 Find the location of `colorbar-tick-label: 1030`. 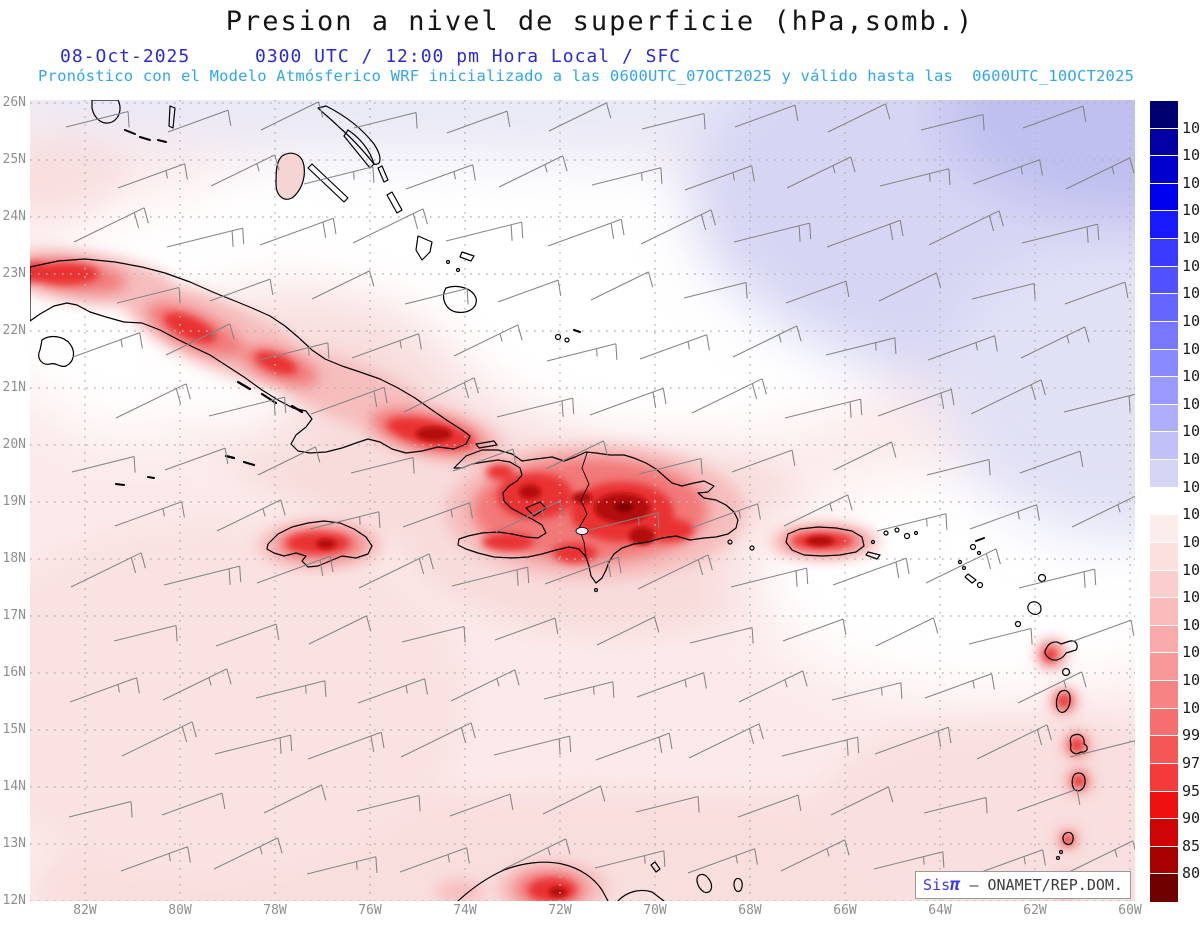

colorbar-tick-label: 1030 is located at coordinates (1191, 210).